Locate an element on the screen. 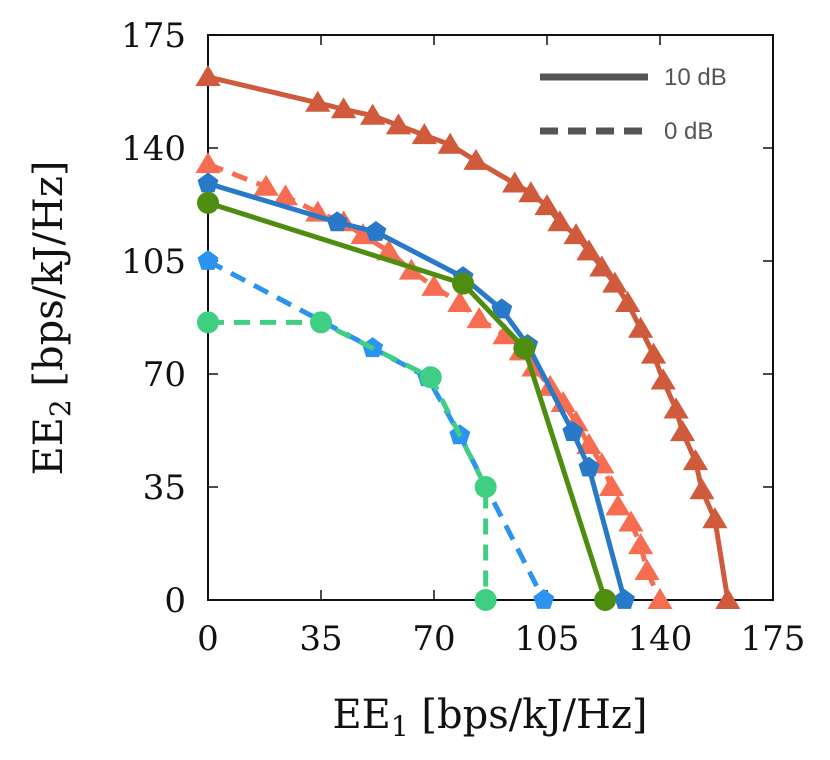  x-tick-label: 70 is located at coordinates (433, 639).